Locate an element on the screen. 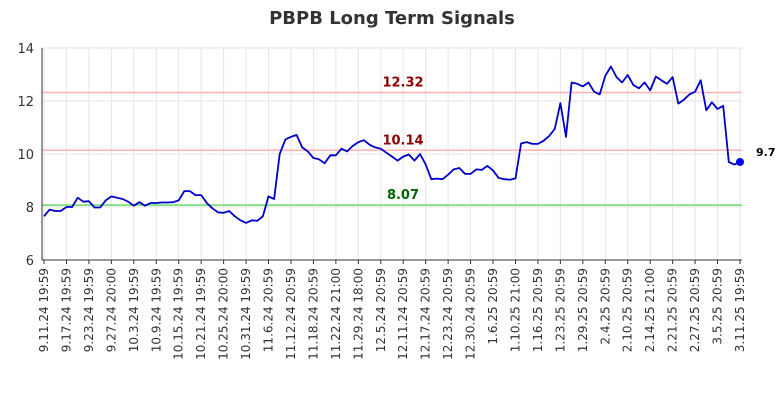 The image size is (784, 400). x-tick-label: 11.29.24 18:00 is located at coordinates (358, 314).